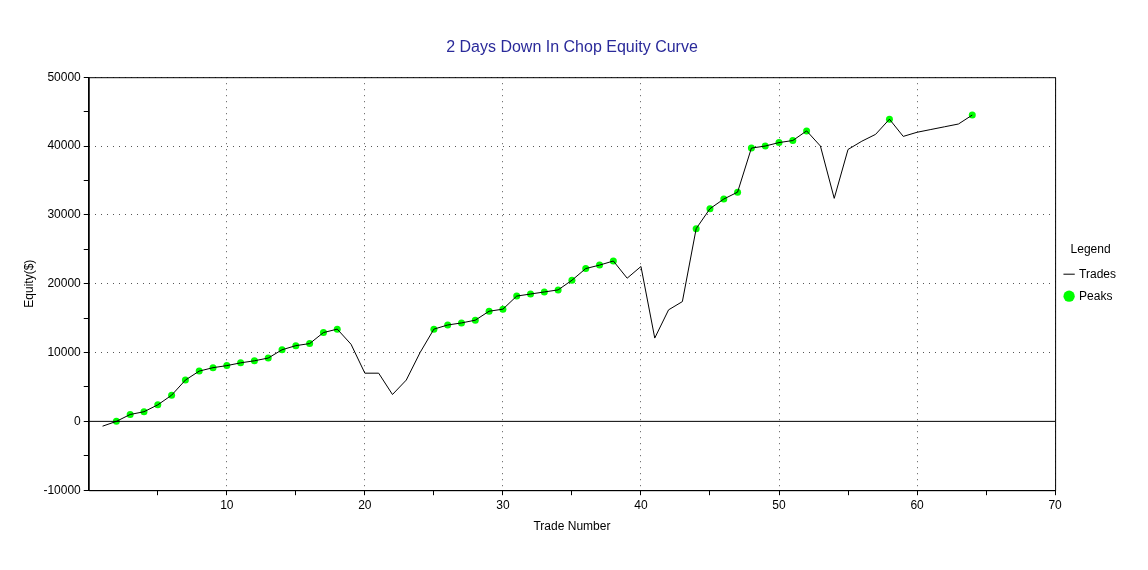 Image resolution: width=1148 pixels, height=570 pixels. Describe the element at coordinates (1090, 249) in the screenshot. I see `legend-title: Legend` at that location.